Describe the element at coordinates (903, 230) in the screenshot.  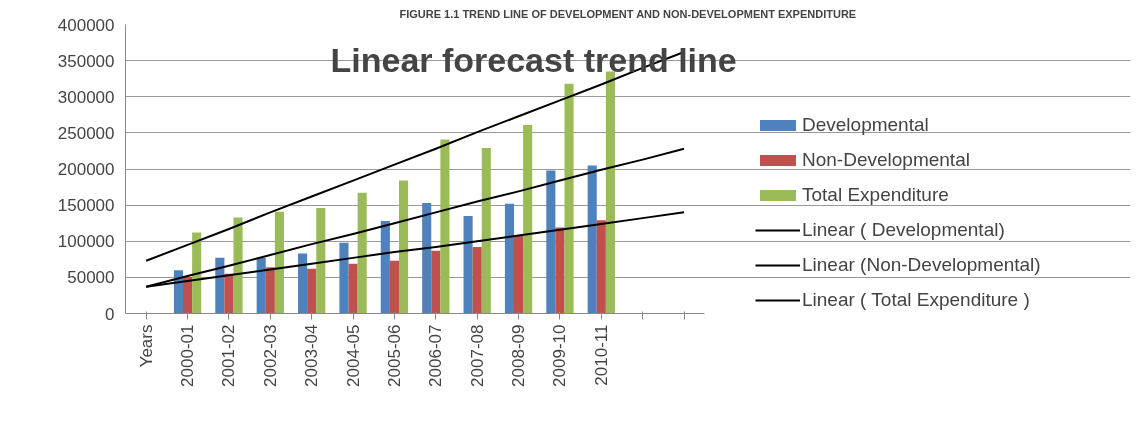
I see `legend-label: Linear ( Developmental)` at that location.